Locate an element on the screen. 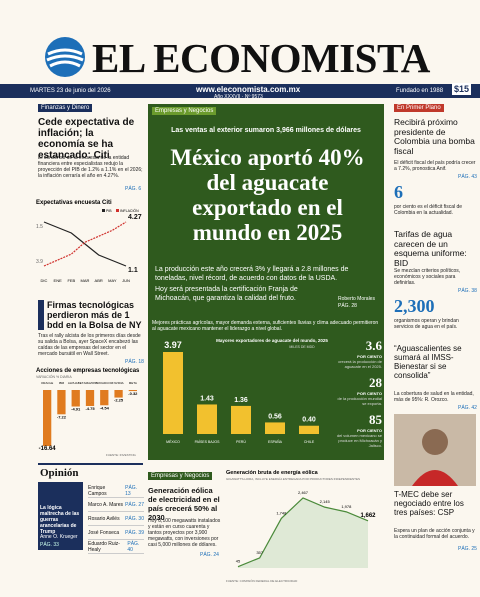 This screenshot has width=480, height=597. source: FUENTE: INVESTING is located at coordinates (121, 455).